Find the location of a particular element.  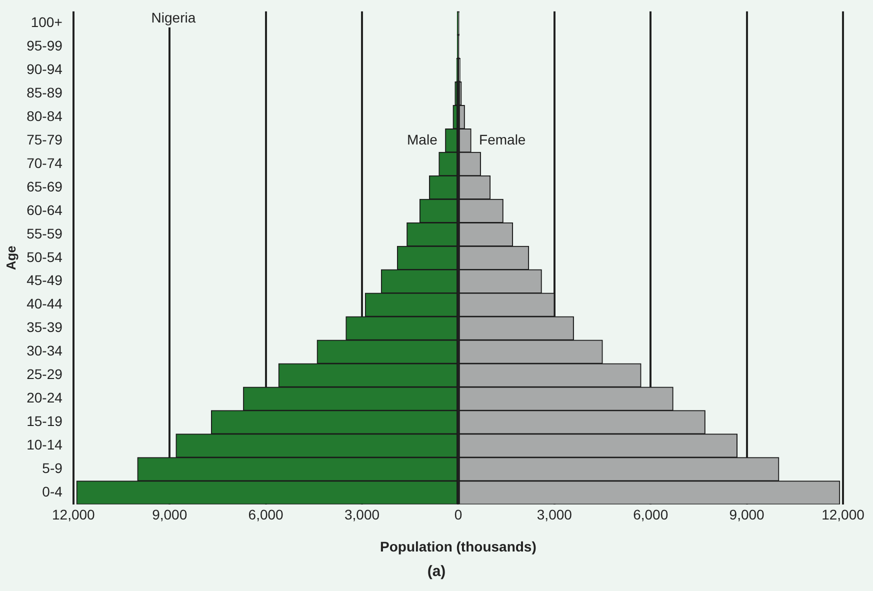

y-tick-label: 50-54 is located at coordinates (44, 256).